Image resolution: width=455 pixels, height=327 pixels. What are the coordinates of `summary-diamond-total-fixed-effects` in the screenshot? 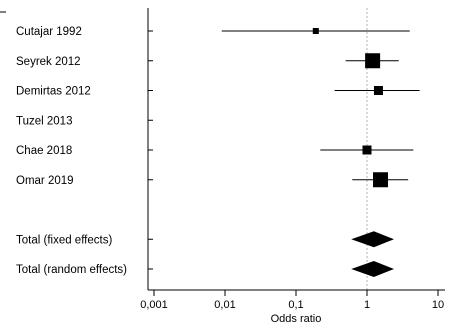 It's located at (372, 239).